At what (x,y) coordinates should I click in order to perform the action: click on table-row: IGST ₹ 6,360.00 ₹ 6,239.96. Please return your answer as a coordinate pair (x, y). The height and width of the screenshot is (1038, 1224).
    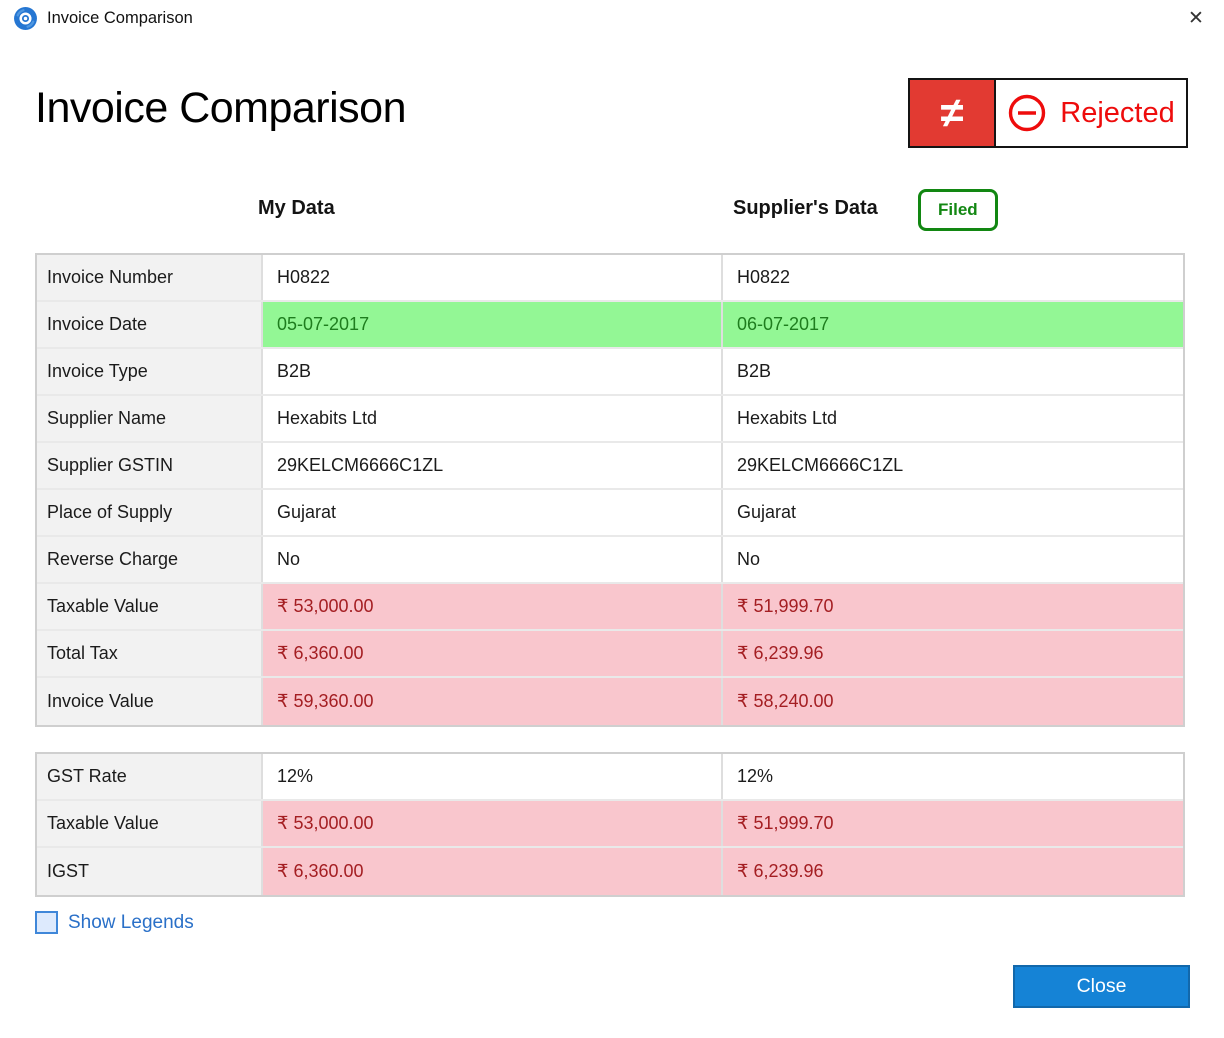
    Looking at the image, I should click on (610, 871).